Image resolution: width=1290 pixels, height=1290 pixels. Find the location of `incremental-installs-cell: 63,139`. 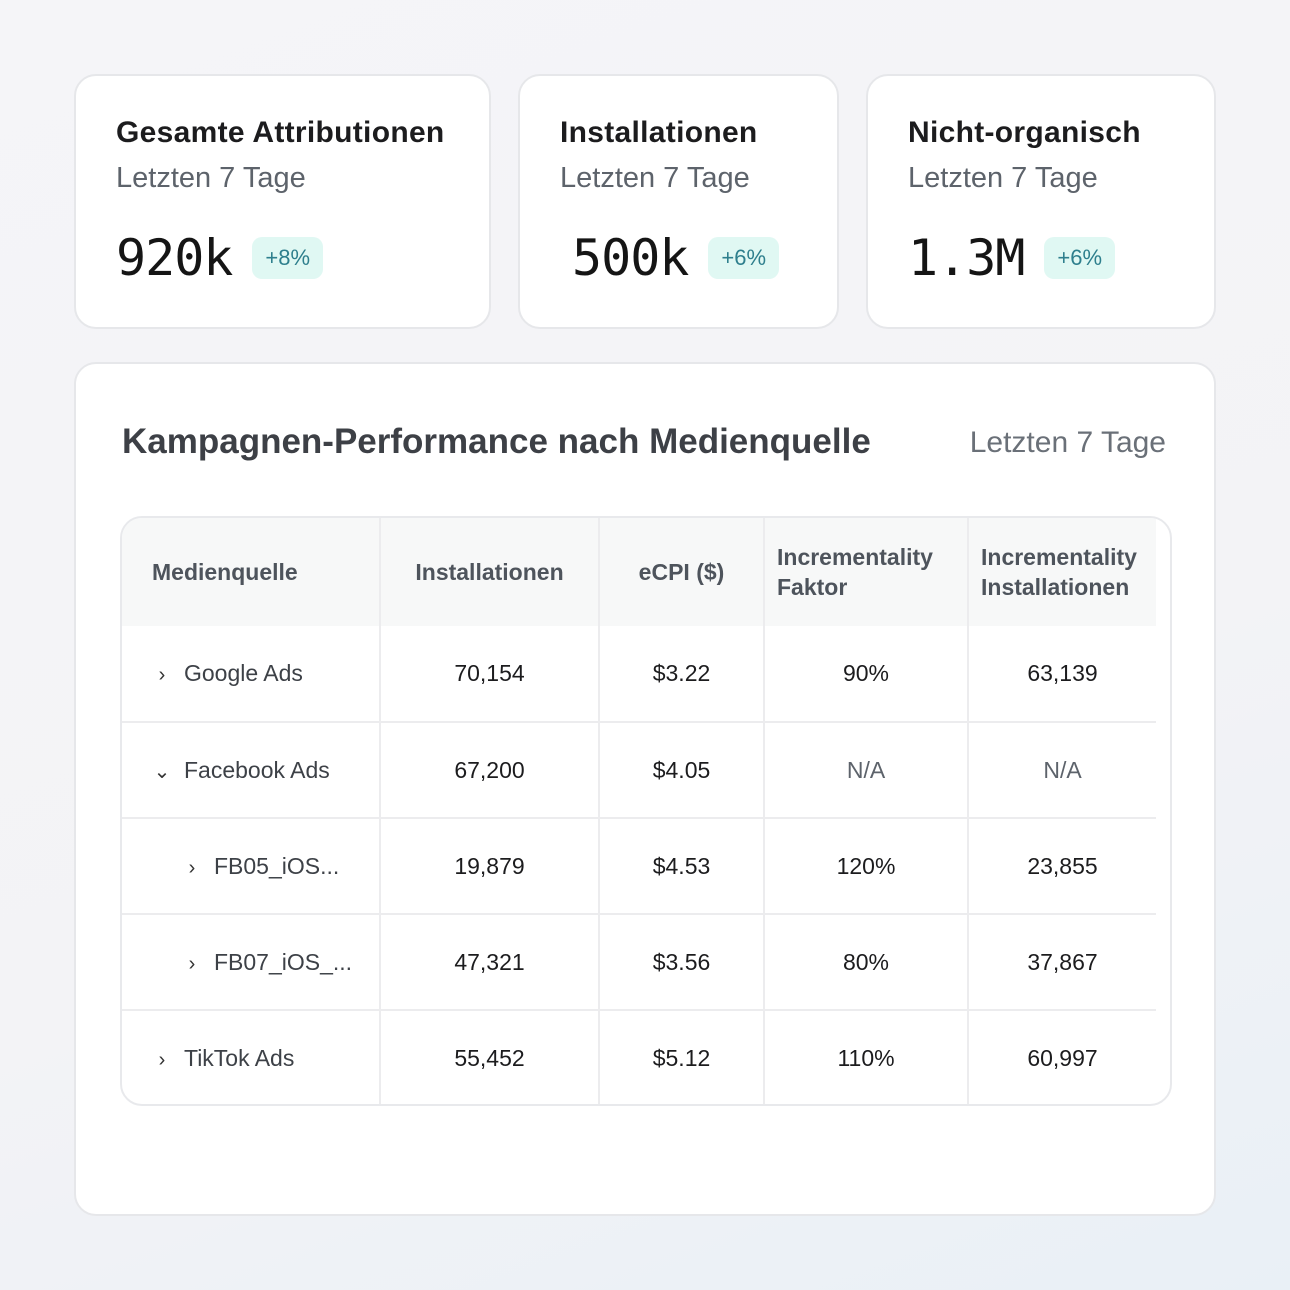

incremental-installs-cell: 63,139 is located at coordinates (1062, 673).